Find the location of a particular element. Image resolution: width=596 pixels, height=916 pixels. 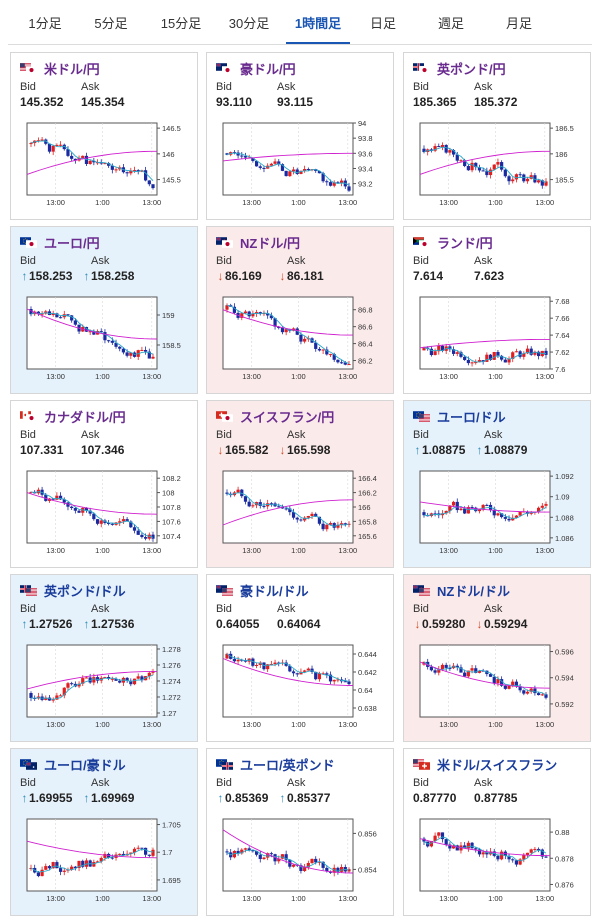

currency-pair-link: カナダドル/円 is located at coordinates (85, 417).